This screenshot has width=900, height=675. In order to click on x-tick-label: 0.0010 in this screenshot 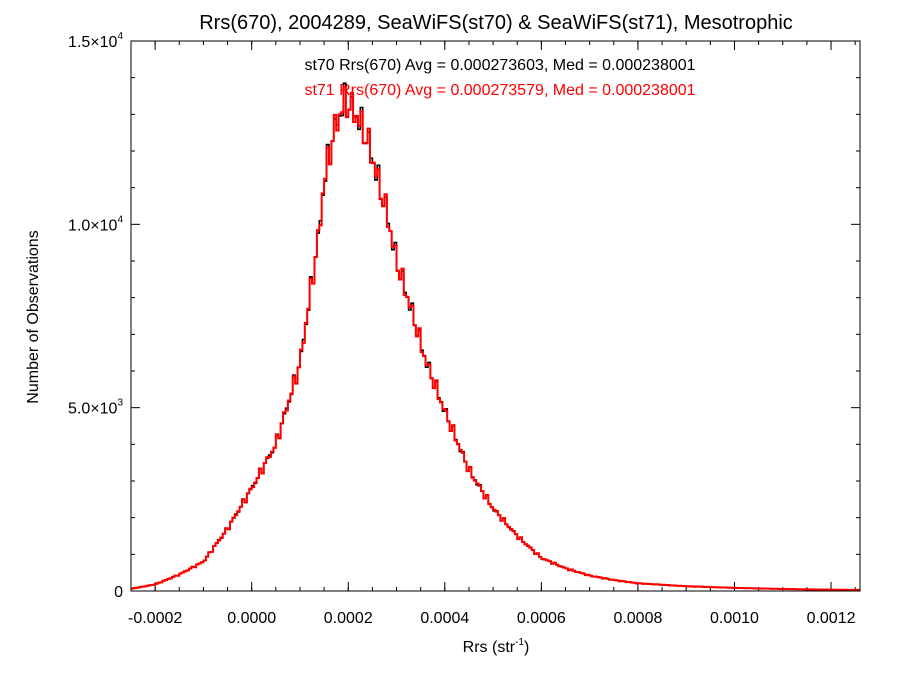, I will do `click(734, 618)`.